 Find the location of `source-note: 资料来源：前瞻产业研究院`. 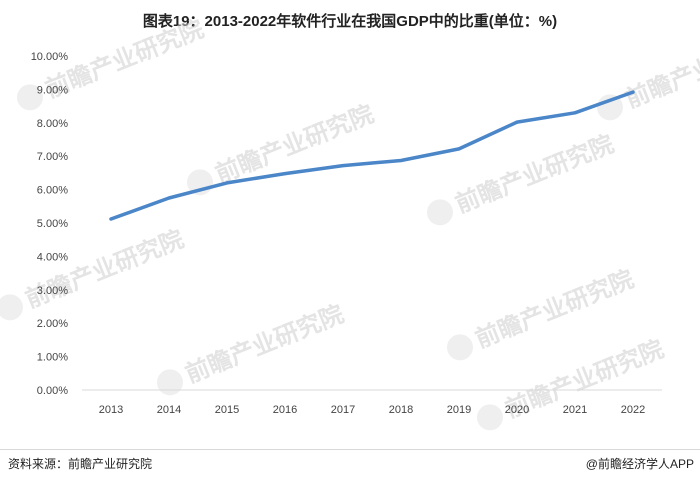

source-note: 资料来源：前瞻产业研究院 is located at coordinates (80, 464).